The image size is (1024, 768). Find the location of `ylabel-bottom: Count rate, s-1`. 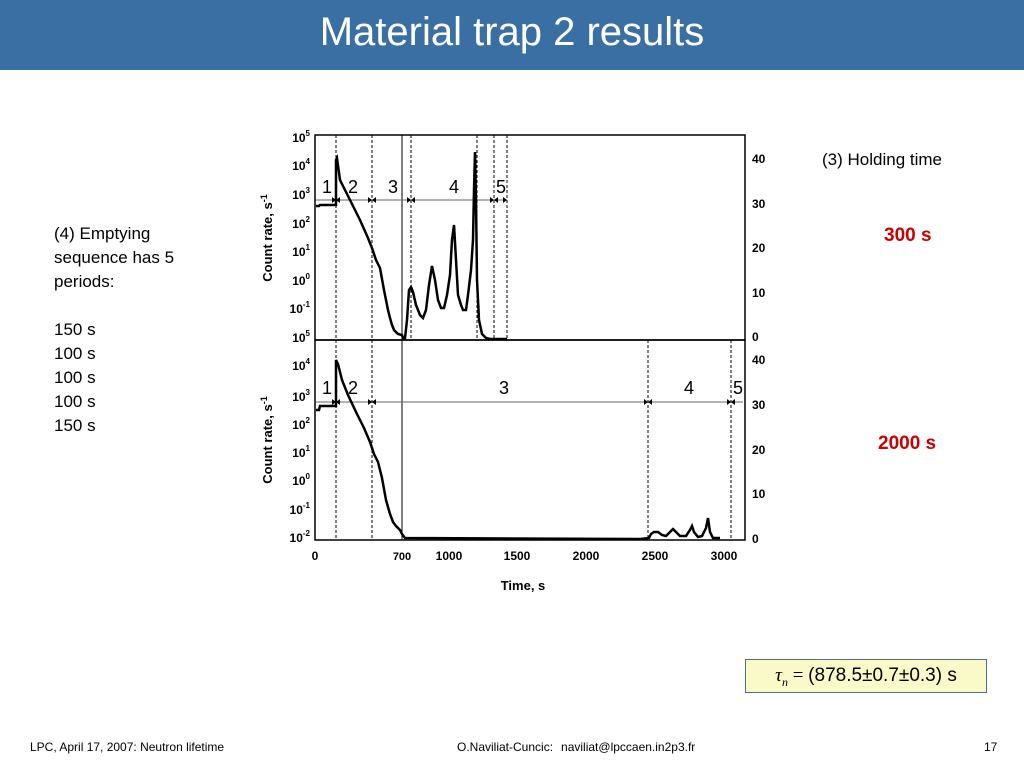

ylabel-bottom: Count rate, s-1 is located at coordinates (267, 439).